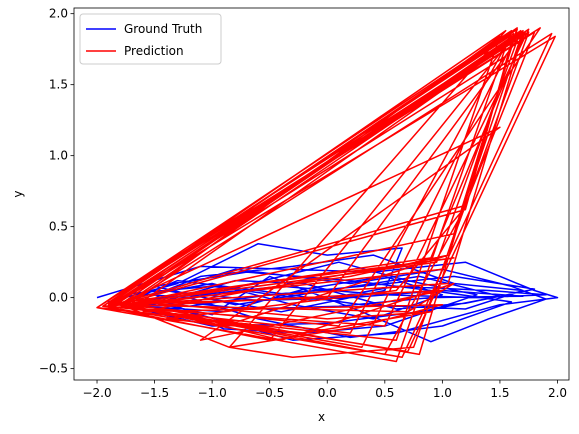 The width and height of the screenshot is (579, 434). What do you see at coordinates (499, 393) in the screenshot?
I see `x-tick-label: 1.5` at bounding box center [499, 393].